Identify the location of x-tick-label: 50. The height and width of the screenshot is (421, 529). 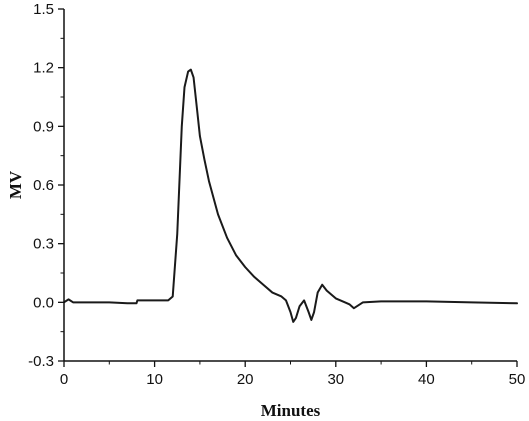
(517, 379).